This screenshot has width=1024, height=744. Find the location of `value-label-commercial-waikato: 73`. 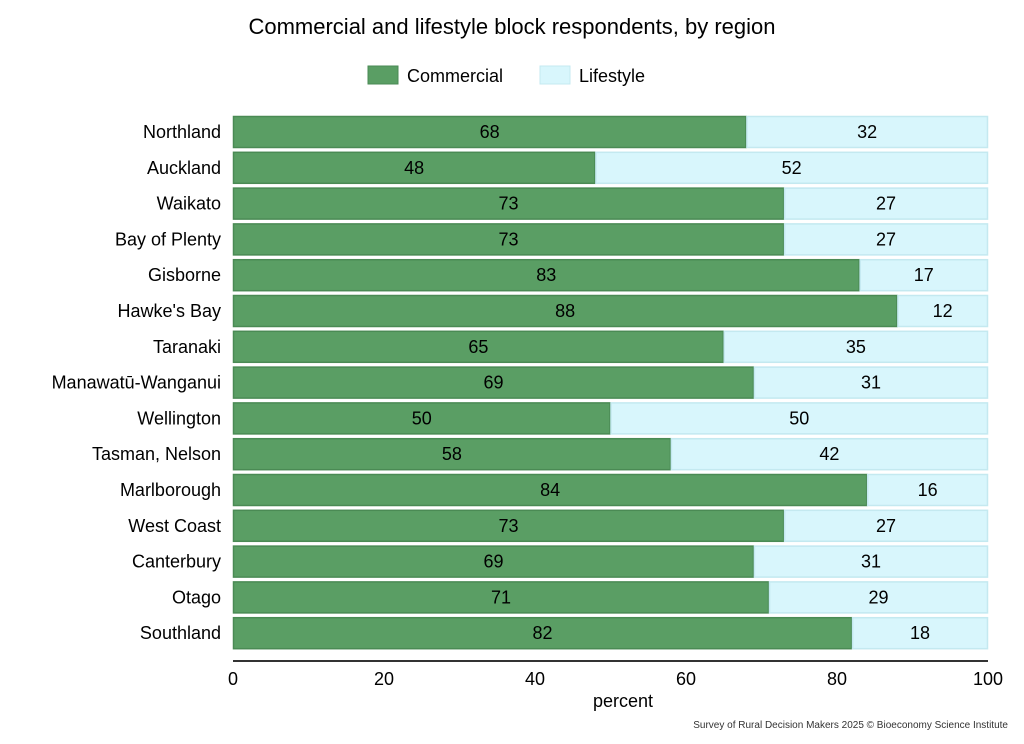

value-label-commercial-waikato: 73 is located at coordinates (509, 204).